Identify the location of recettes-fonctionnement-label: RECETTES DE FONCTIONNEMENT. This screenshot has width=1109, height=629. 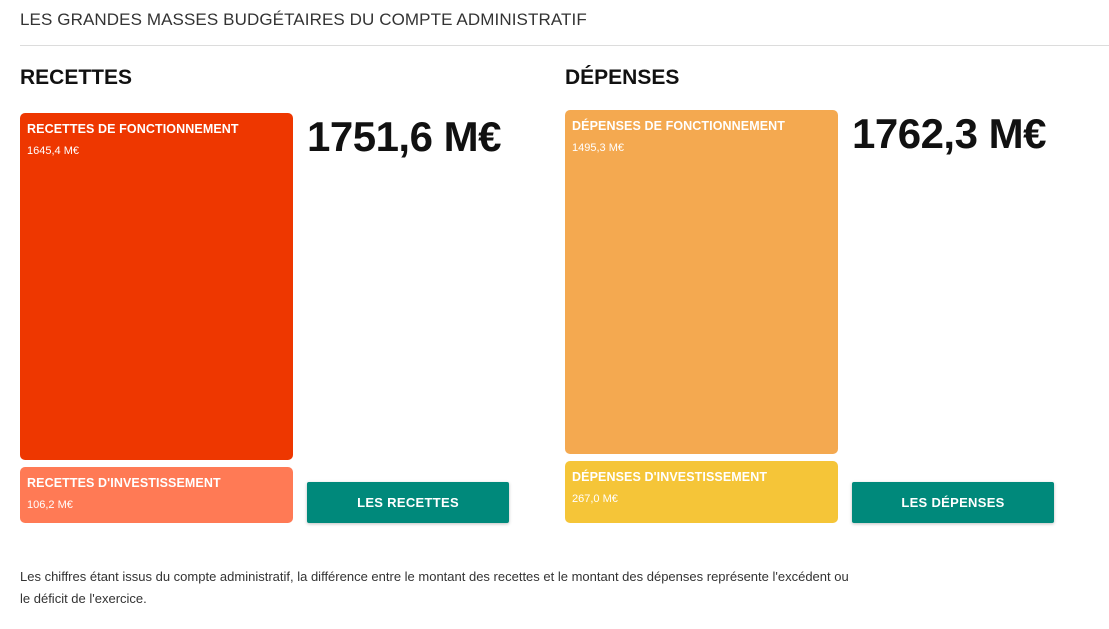
(133, 129).